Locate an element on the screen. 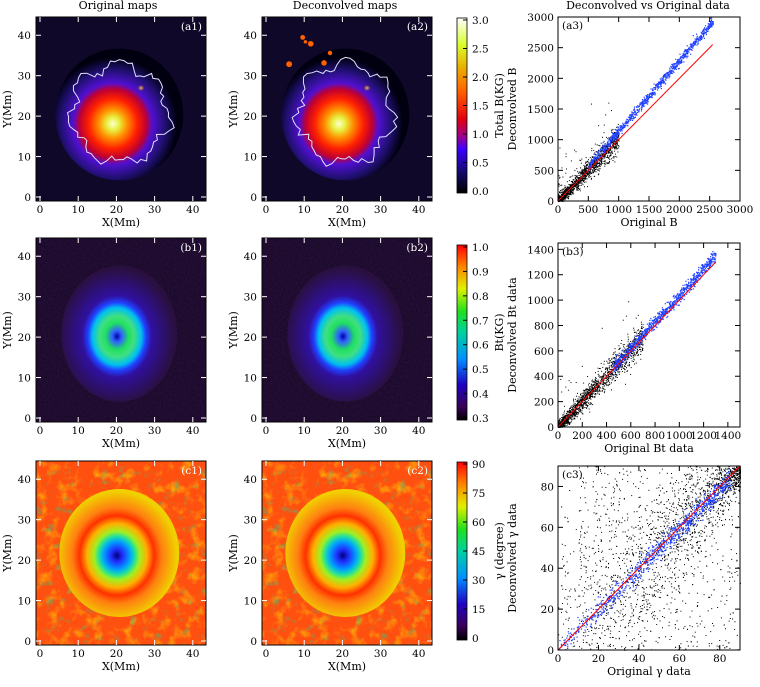 The image size is (760, 687). scatter-y-axis-label: Deconvolved B is located at coordinates (512, 109).